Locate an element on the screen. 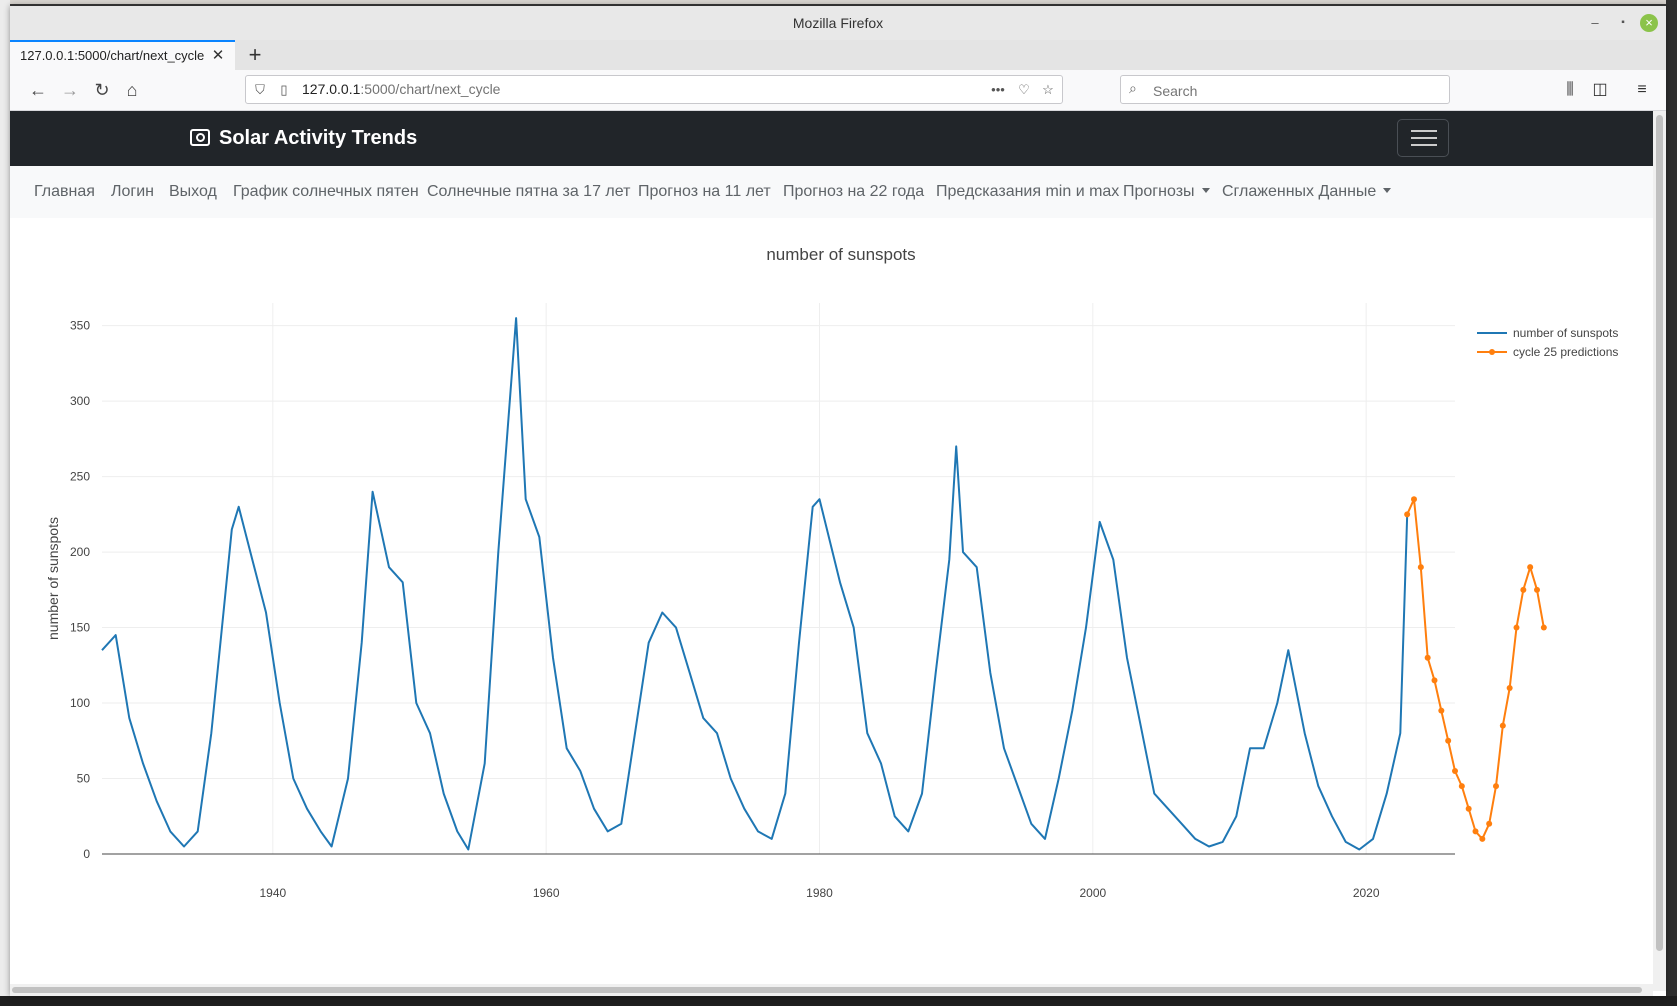 This screenshot has width=1677, height=1006. horizontal-scrollbar is located at coordinates (831, 990).